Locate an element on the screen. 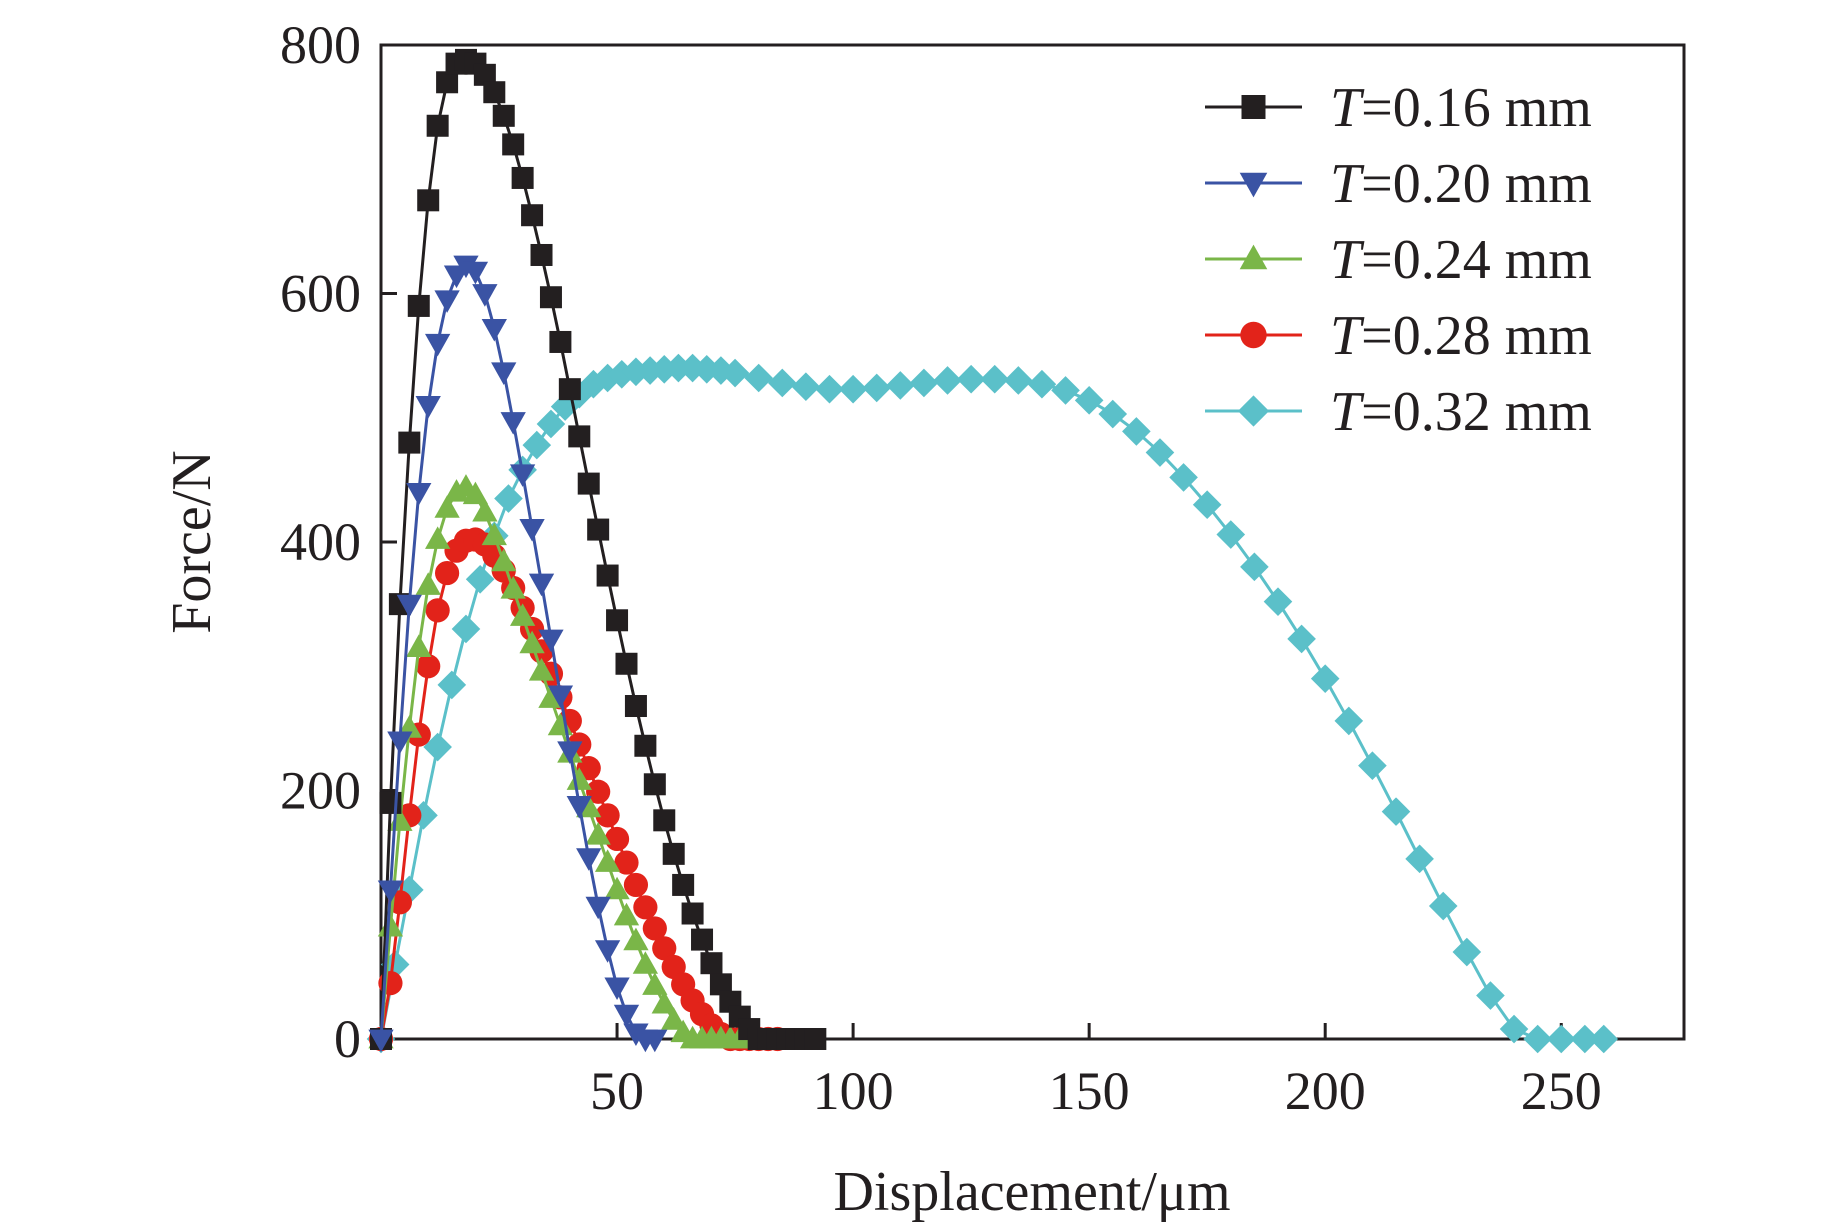  legend-item: T=0.32 mm is located at coordinates (1398, 412).